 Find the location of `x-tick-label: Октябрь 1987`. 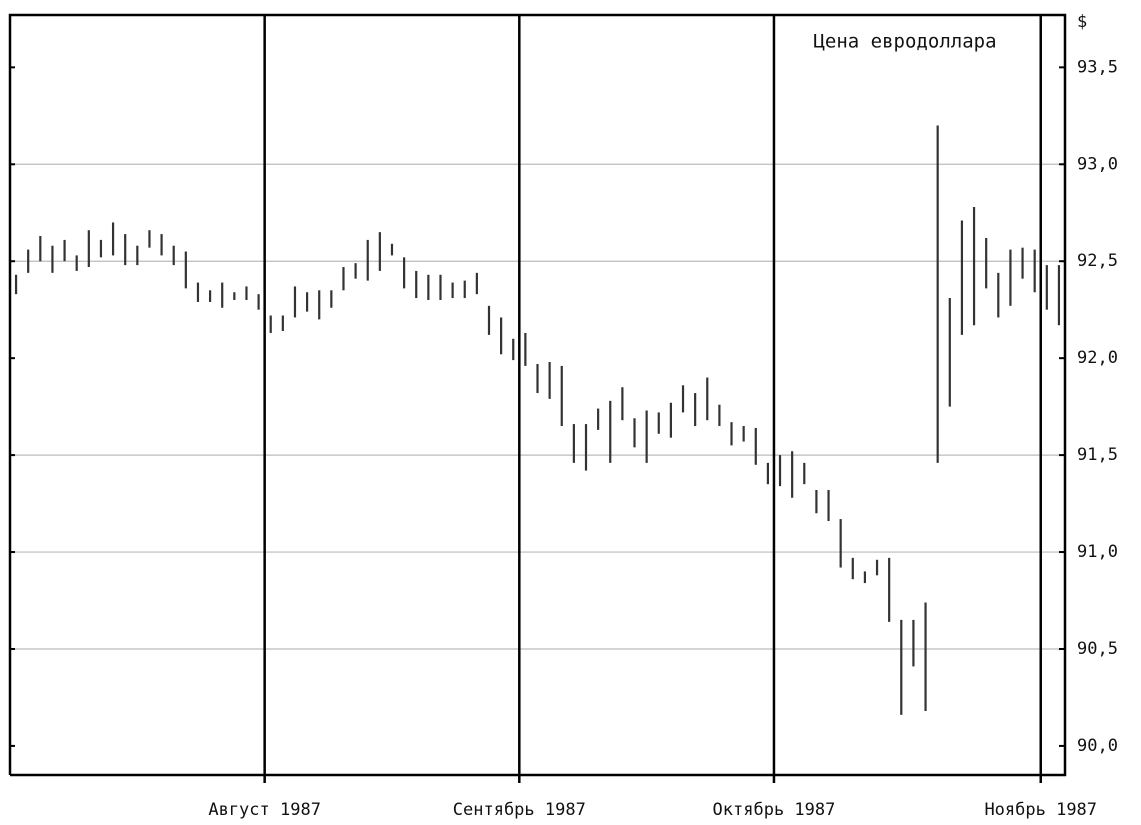

x-tick-label: Октябрь 1987 is located at coordinates (774, 810).